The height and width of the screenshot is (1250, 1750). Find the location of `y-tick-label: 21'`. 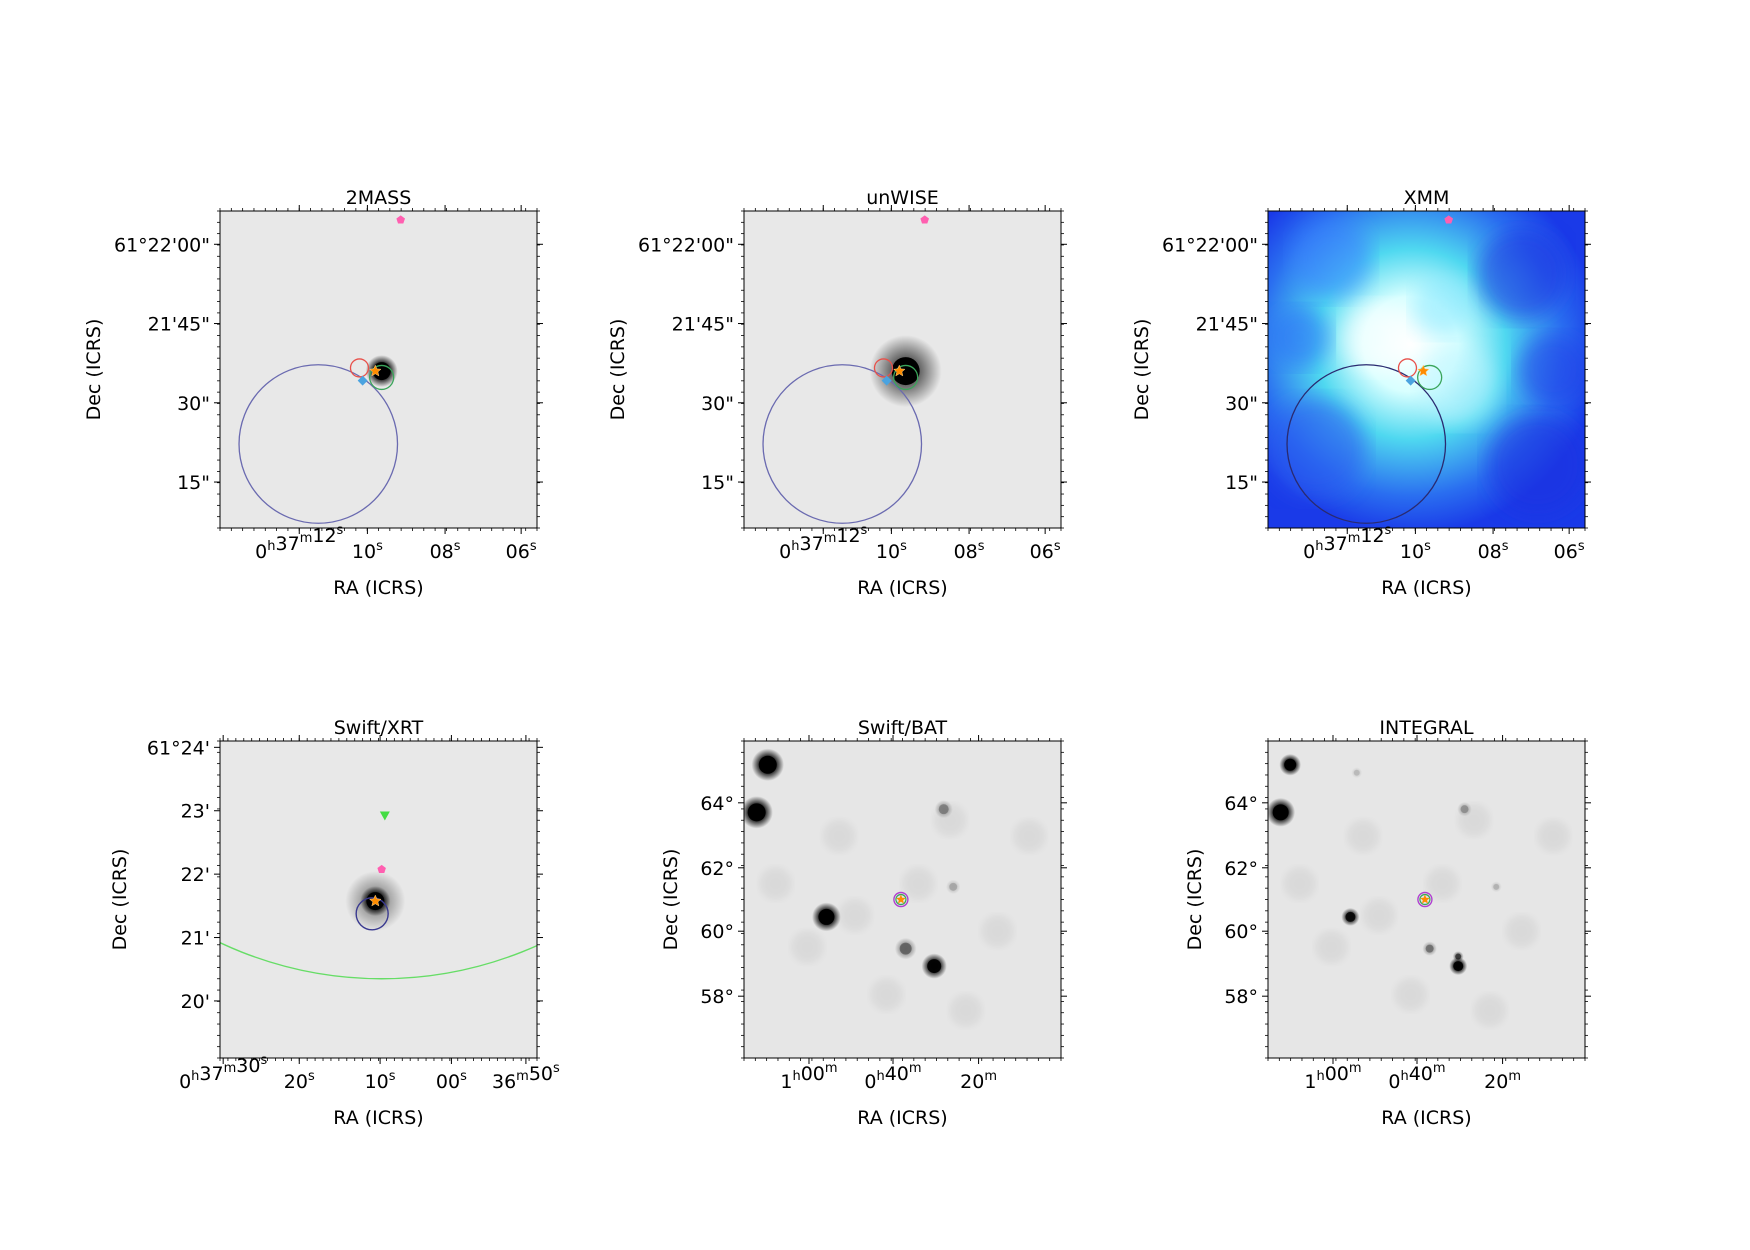

y-tick-label: 21' is located at coordinates (195, 939).